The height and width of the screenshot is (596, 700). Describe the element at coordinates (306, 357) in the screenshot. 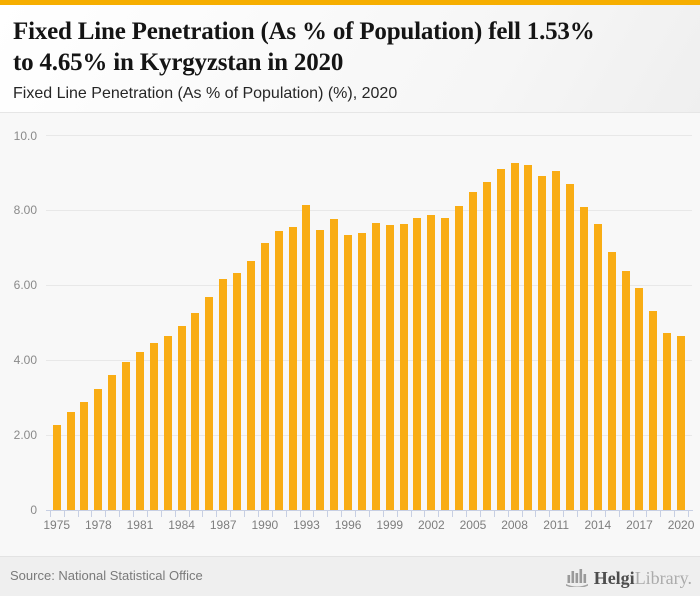

I see `bar-1993` at that location.